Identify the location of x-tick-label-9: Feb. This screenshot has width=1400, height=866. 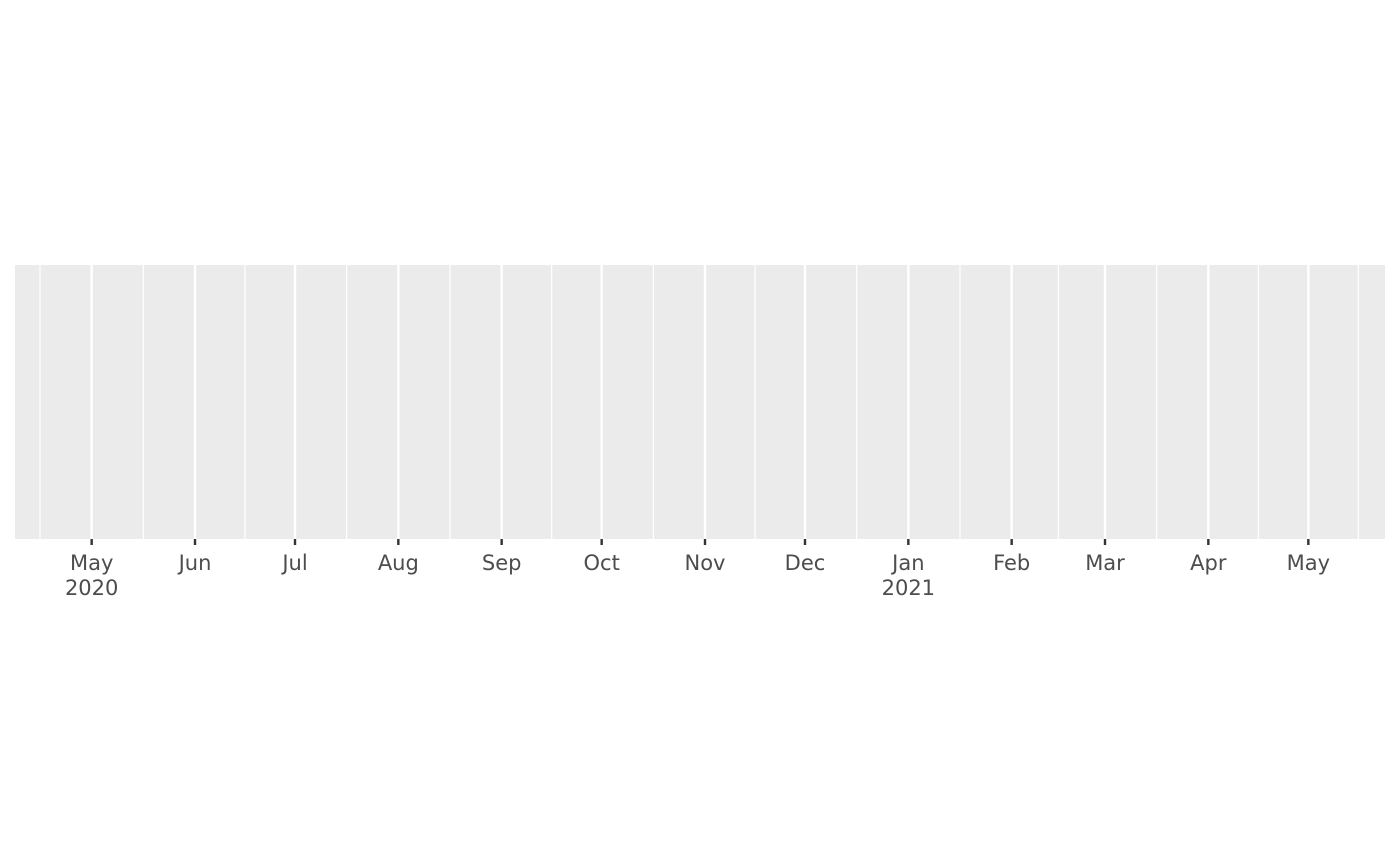
(1011, 563).